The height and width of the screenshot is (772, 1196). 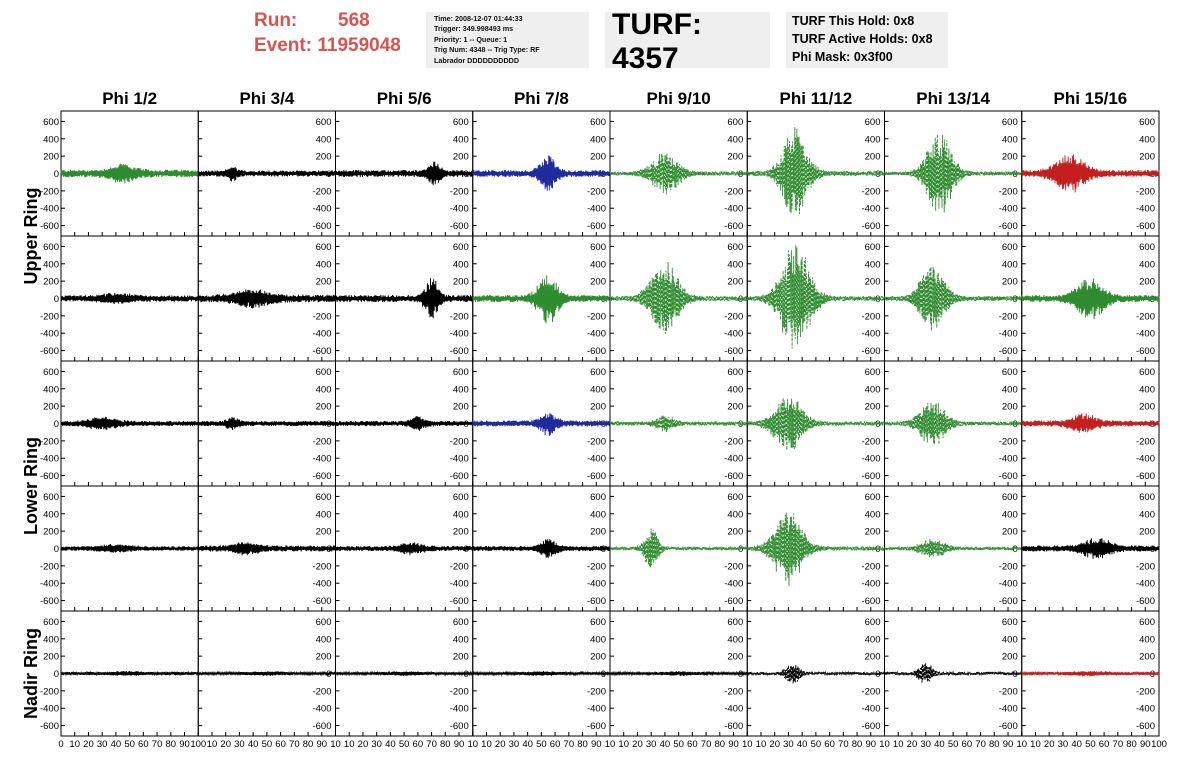 I want to click on column-title: Phi 13/14, so click(x=953, y=98).